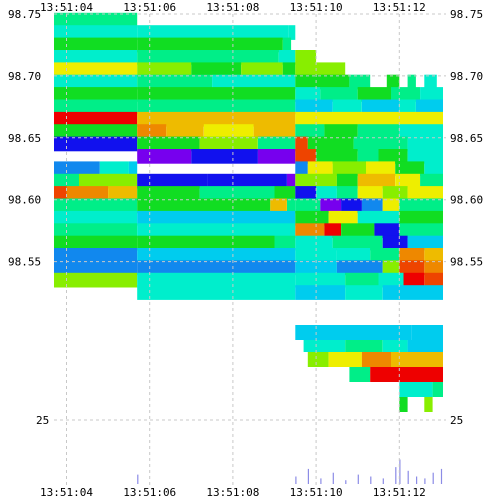 Image resolution: width=500 pixels, height=500 pixels. Describe the element at coordinates (42, 420) in the screenshot. I see `volume-tick-label-left: 25` at that location.